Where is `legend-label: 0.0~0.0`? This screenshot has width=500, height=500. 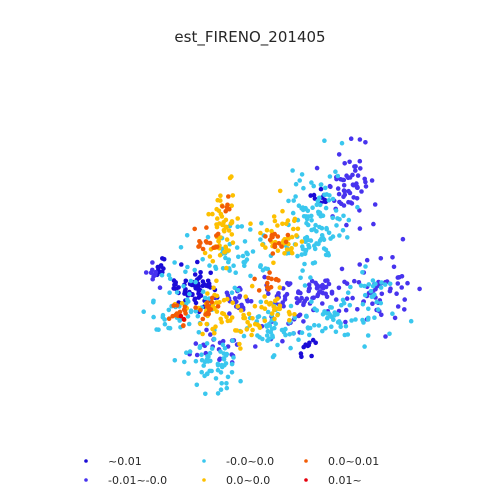
legend-label: 0.0~0.0 is located at coordinates (248, 480).